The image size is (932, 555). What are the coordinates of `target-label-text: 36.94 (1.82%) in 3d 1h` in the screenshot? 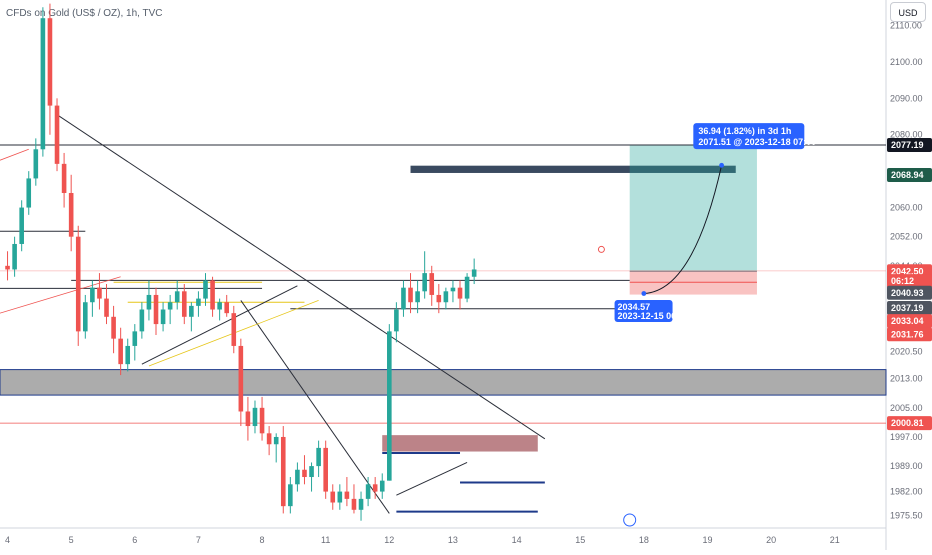 It's located at (744, 131).